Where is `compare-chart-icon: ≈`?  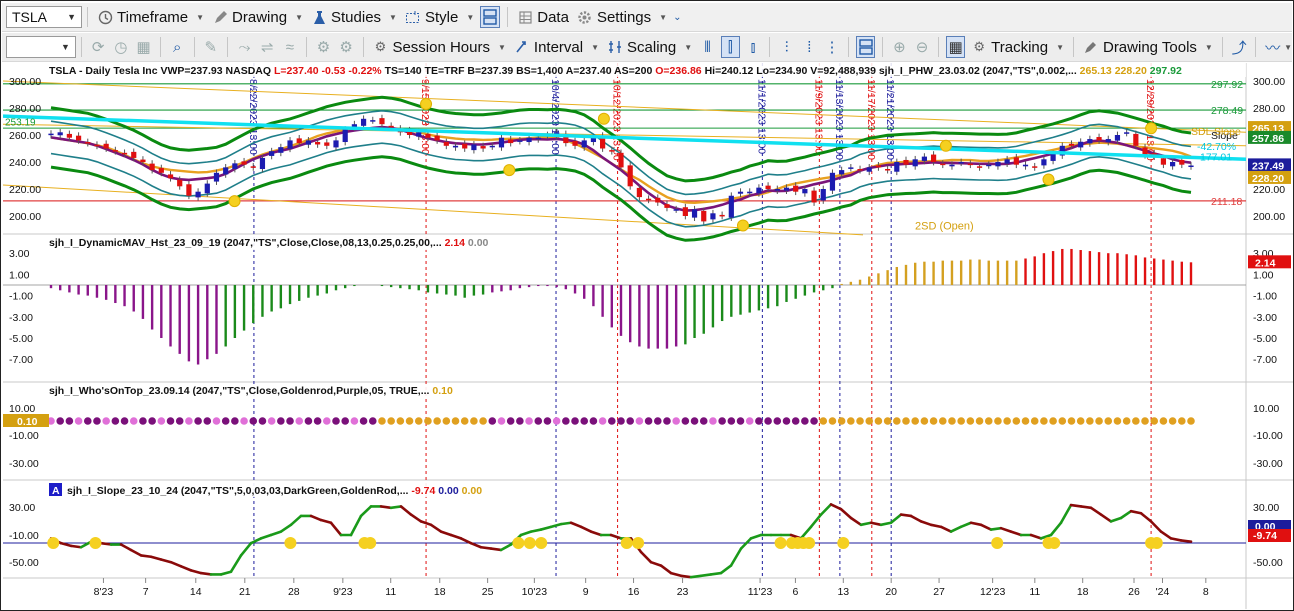 compare-chart-icon: ≈ is located at coordinates (289, 47).